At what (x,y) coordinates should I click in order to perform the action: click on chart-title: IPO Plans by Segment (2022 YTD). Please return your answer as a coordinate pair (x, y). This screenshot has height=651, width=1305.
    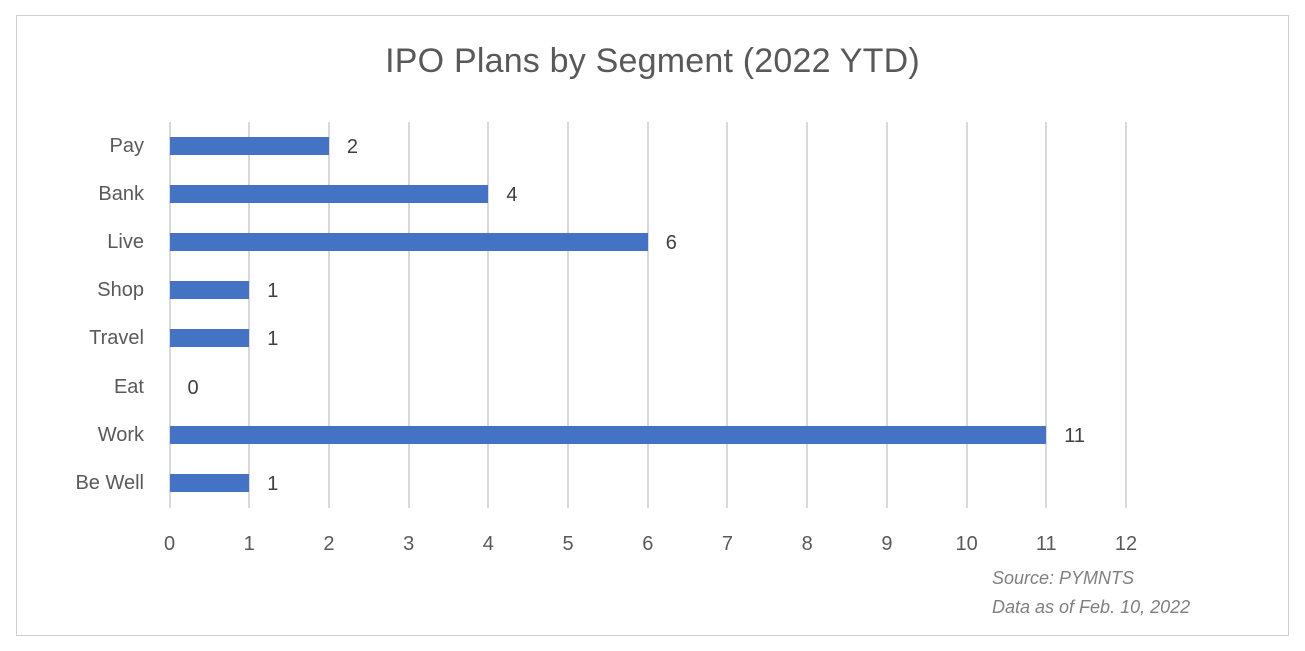
    Looking at the image, I should click on (652, 61).